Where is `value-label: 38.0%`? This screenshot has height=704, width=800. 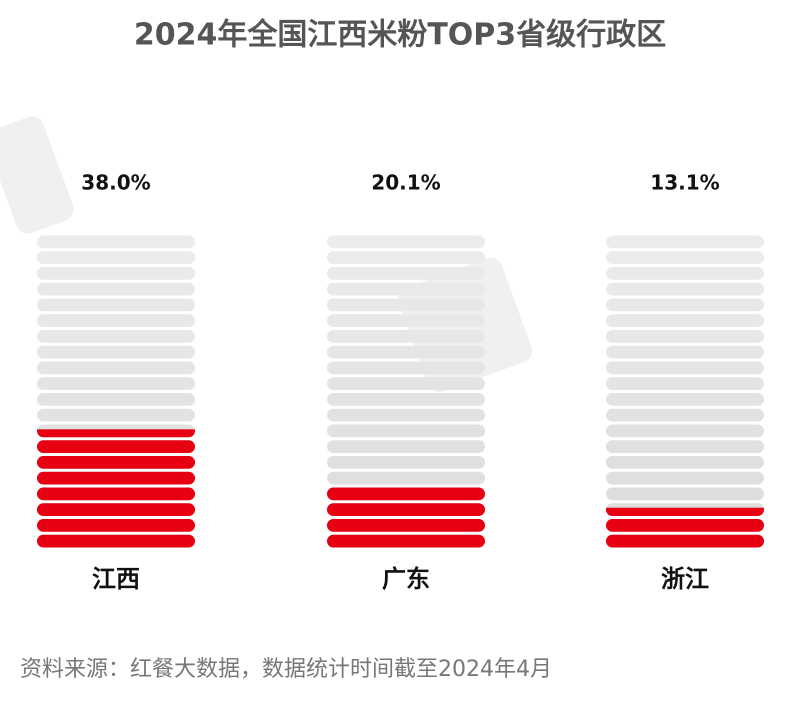
value-label: 38.0% is located at coordinates (115, 183).